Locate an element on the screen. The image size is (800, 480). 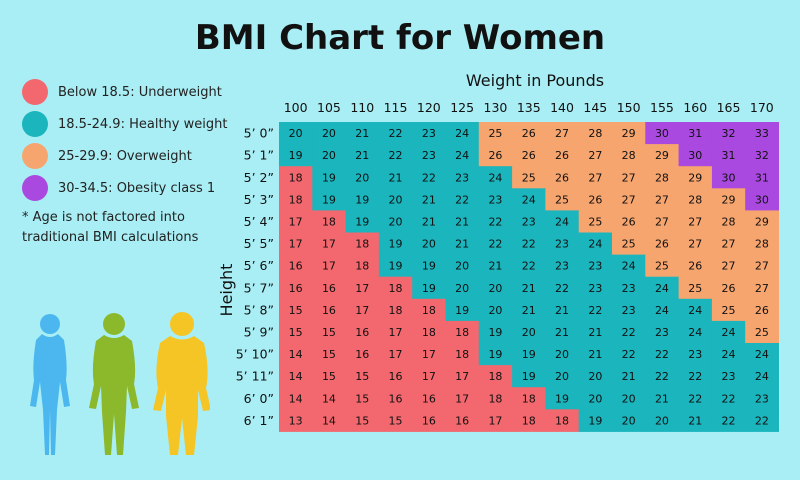
cell-value-label: 15 is located at coordinates (329, 354).